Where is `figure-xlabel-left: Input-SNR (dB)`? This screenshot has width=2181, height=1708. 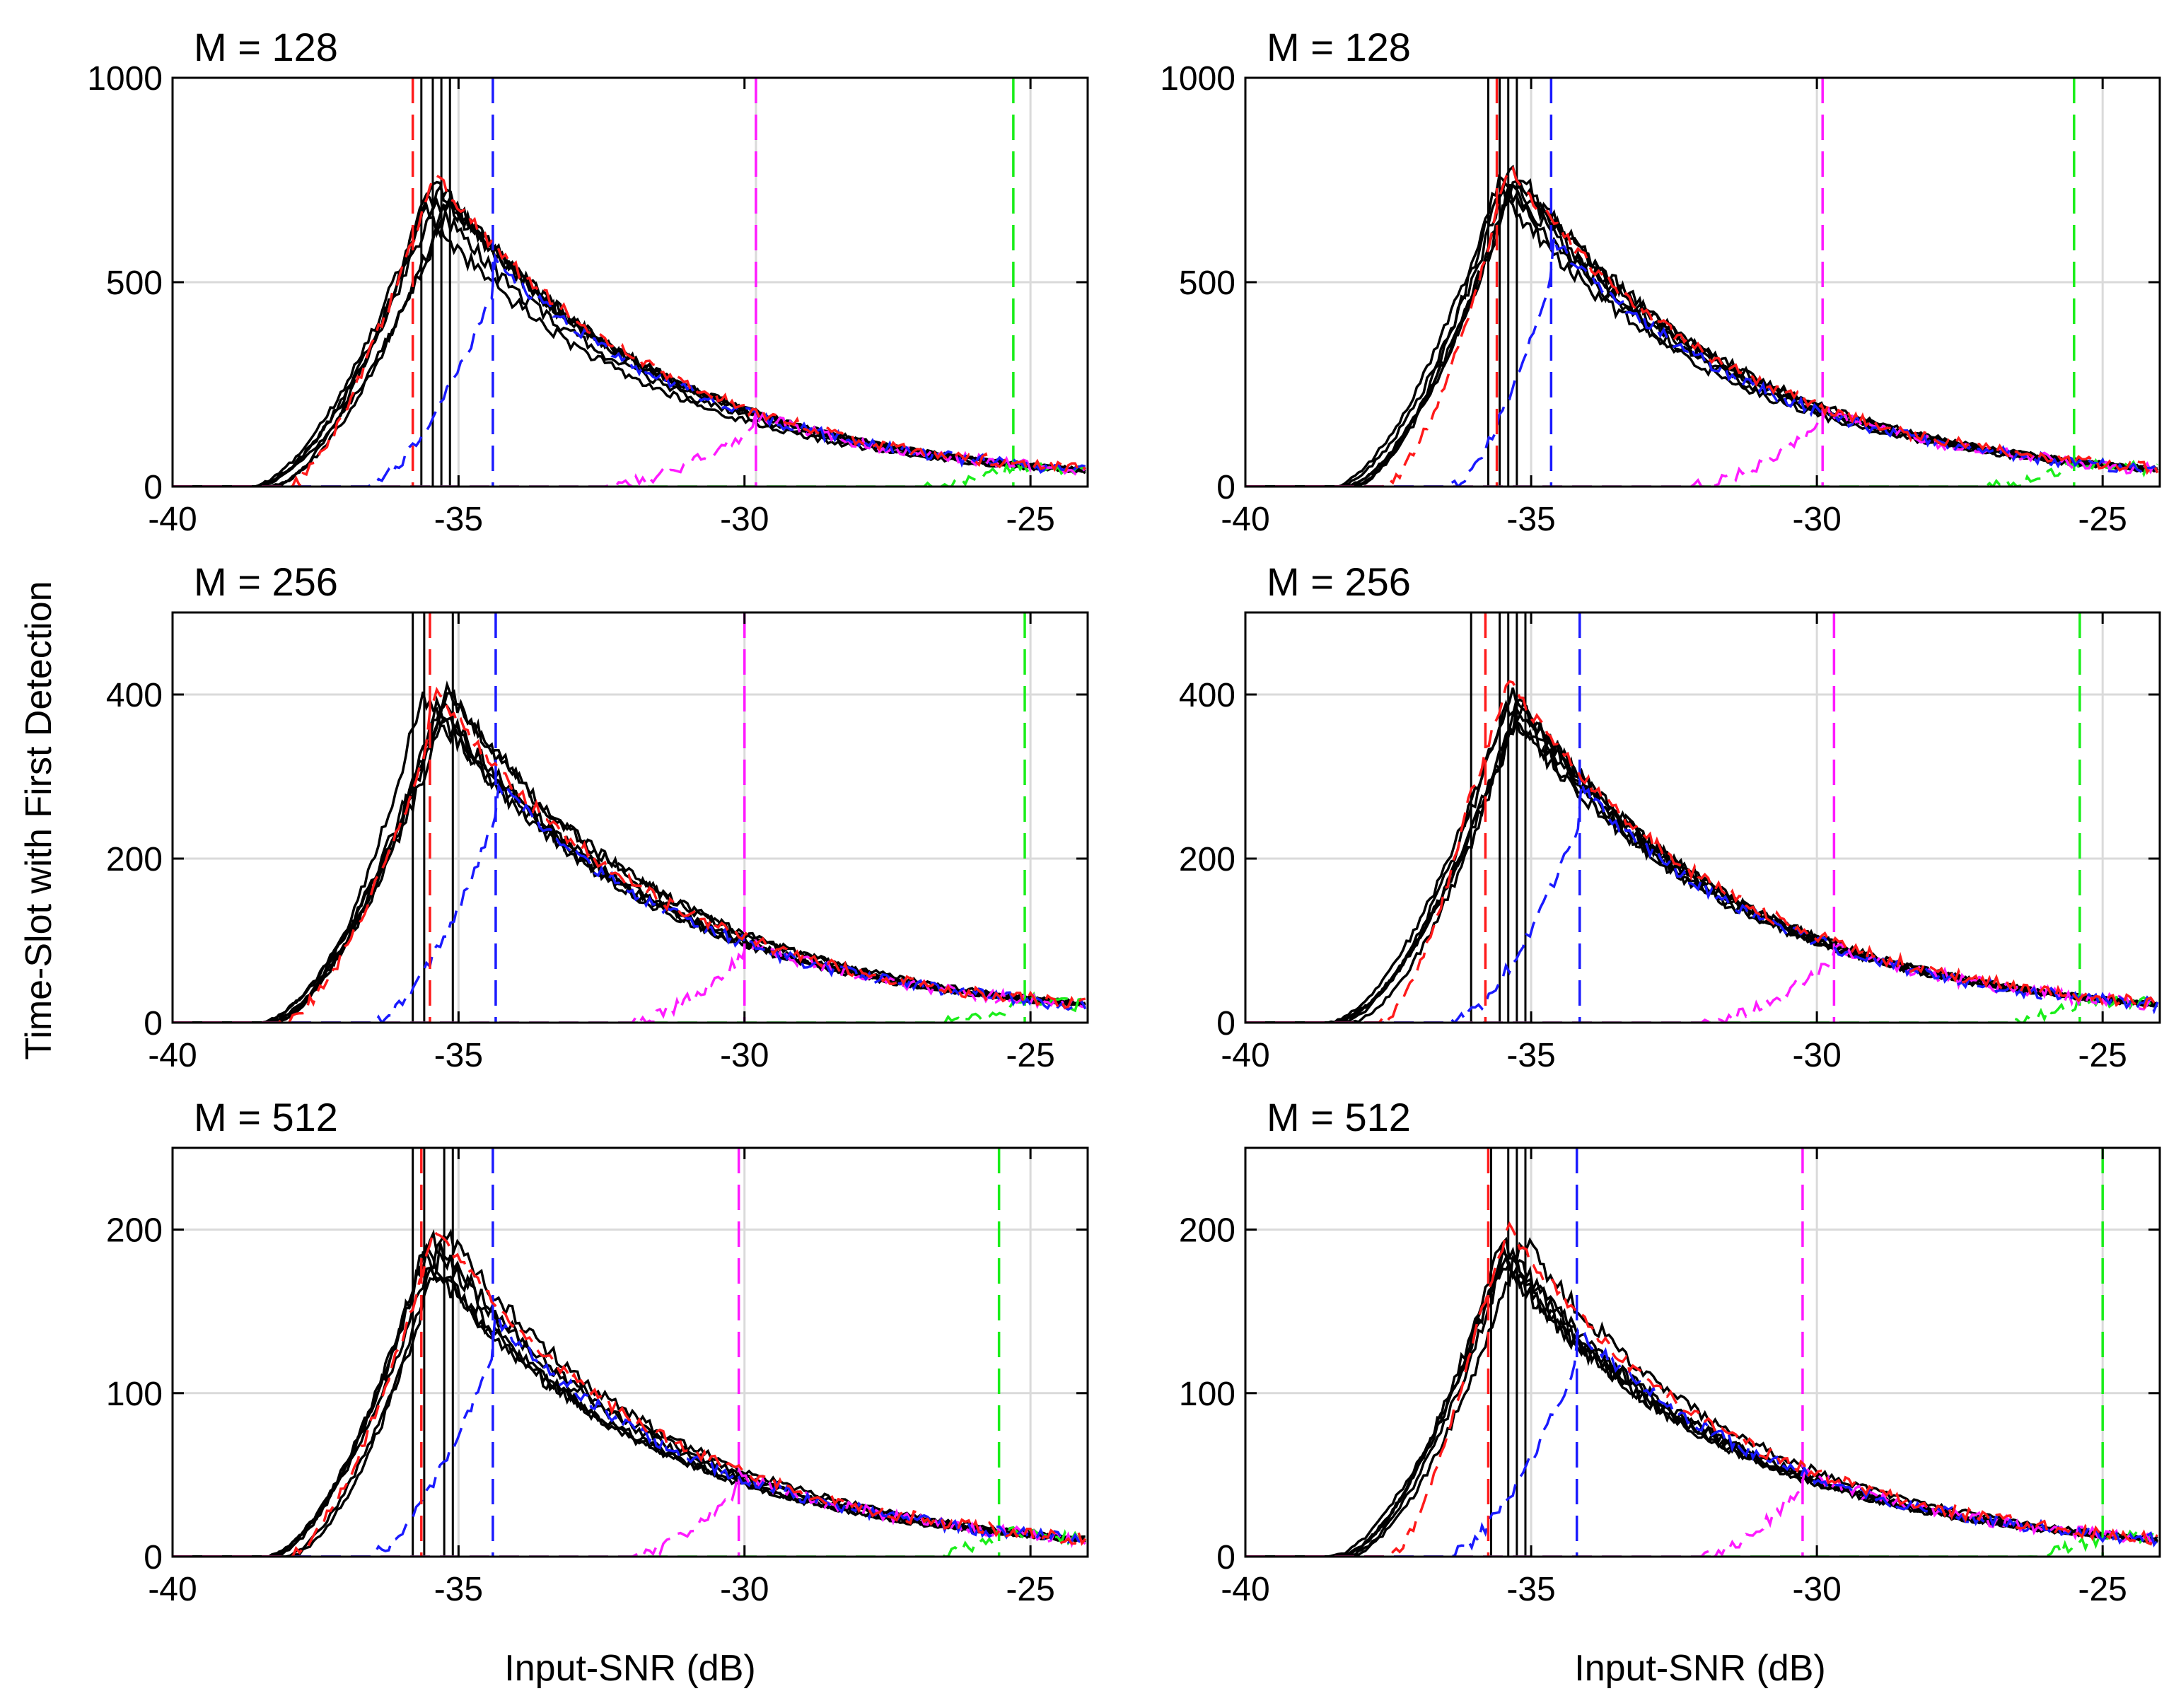 figure-xlabel-left: Input-SNR (dB) is located at coordinates (629, 1668).